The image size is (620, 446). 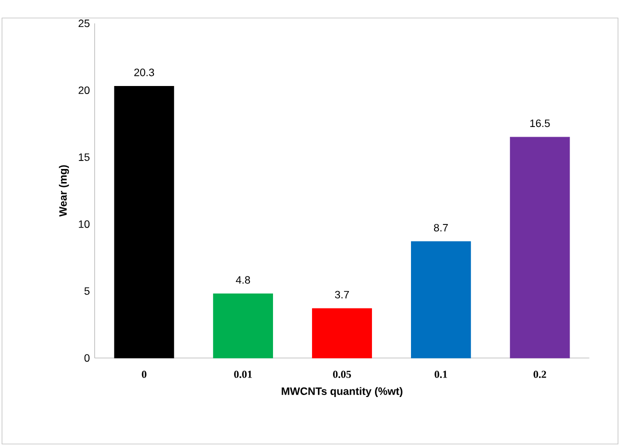 What do you see at coordinates (243, 374) in the screenshot?
I see `x-tick-label: 0.01` at bounding box center [243, 374].